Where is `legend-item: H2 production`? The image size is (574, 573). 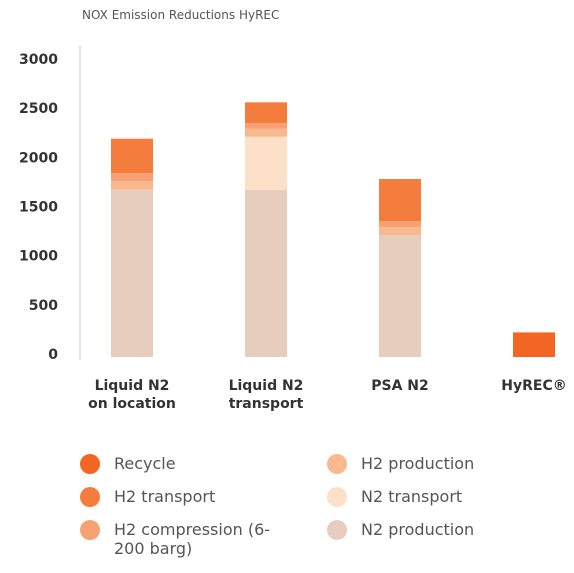
legend-item: H2 production is located at coordinates (424, 464).